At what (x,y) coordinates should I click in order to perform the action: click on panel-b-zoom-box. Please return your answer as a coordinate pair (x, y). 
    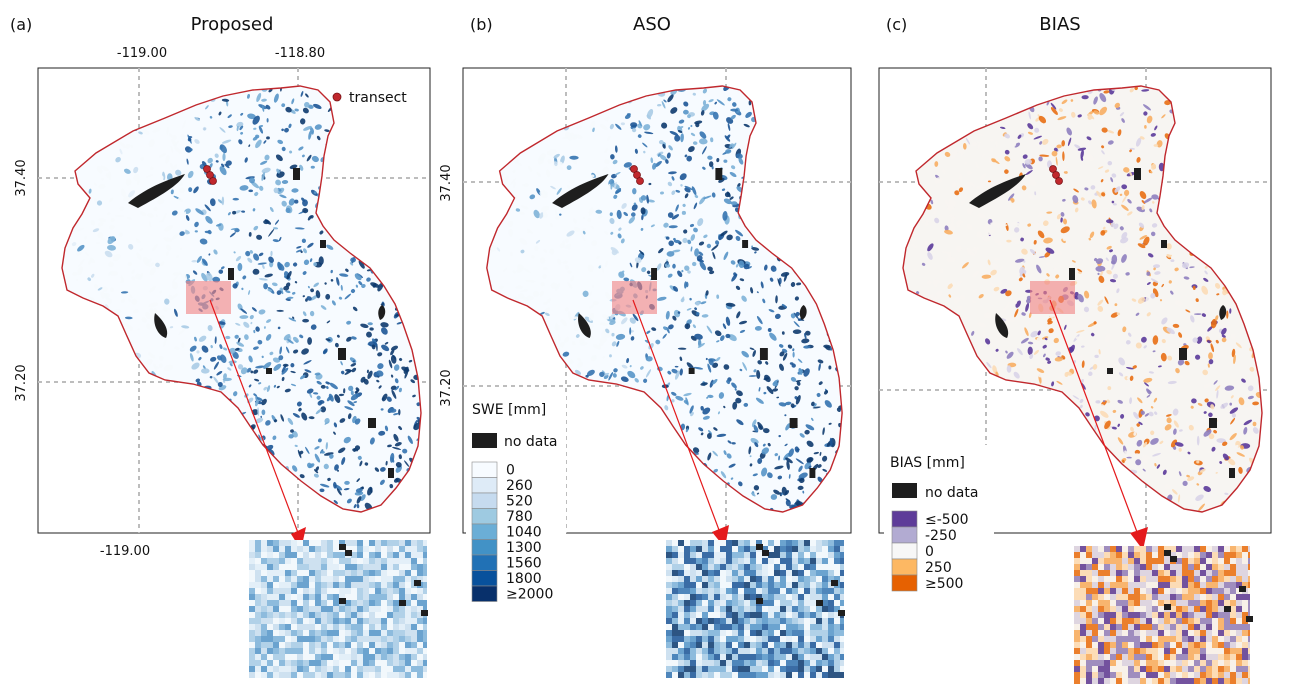
    Looking at the image, I should click on (634, 297).